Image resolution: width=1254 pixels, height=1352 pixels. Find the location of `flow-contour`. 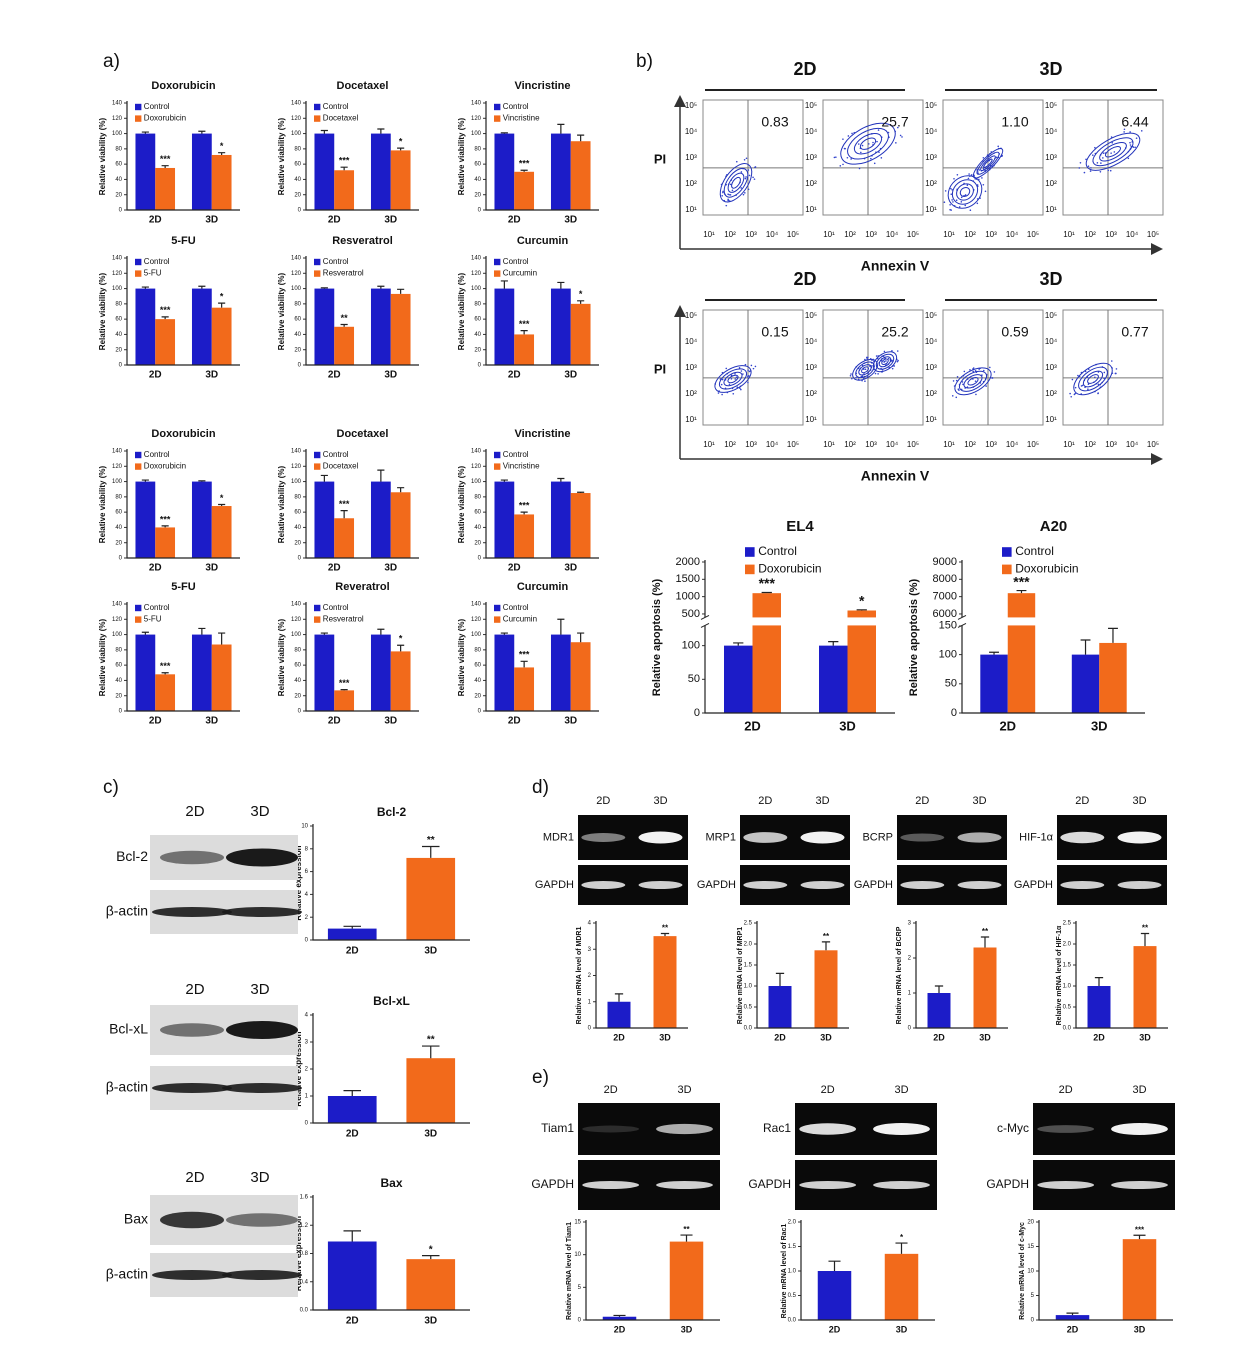

flow-contour is located at coordinates (865, 370).